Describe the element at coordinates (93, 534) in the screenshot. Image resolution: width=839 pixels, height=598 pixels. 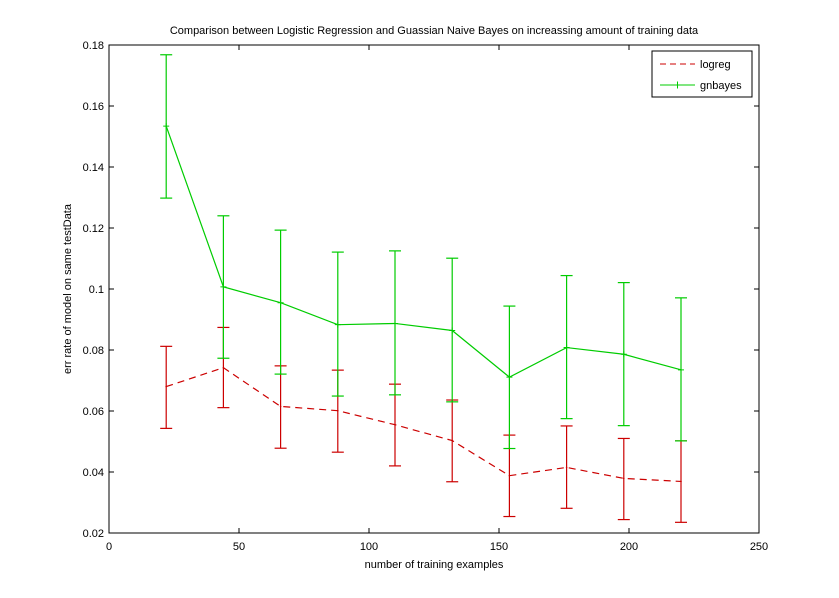
I see `y-tick-label: 0.02` at that location.